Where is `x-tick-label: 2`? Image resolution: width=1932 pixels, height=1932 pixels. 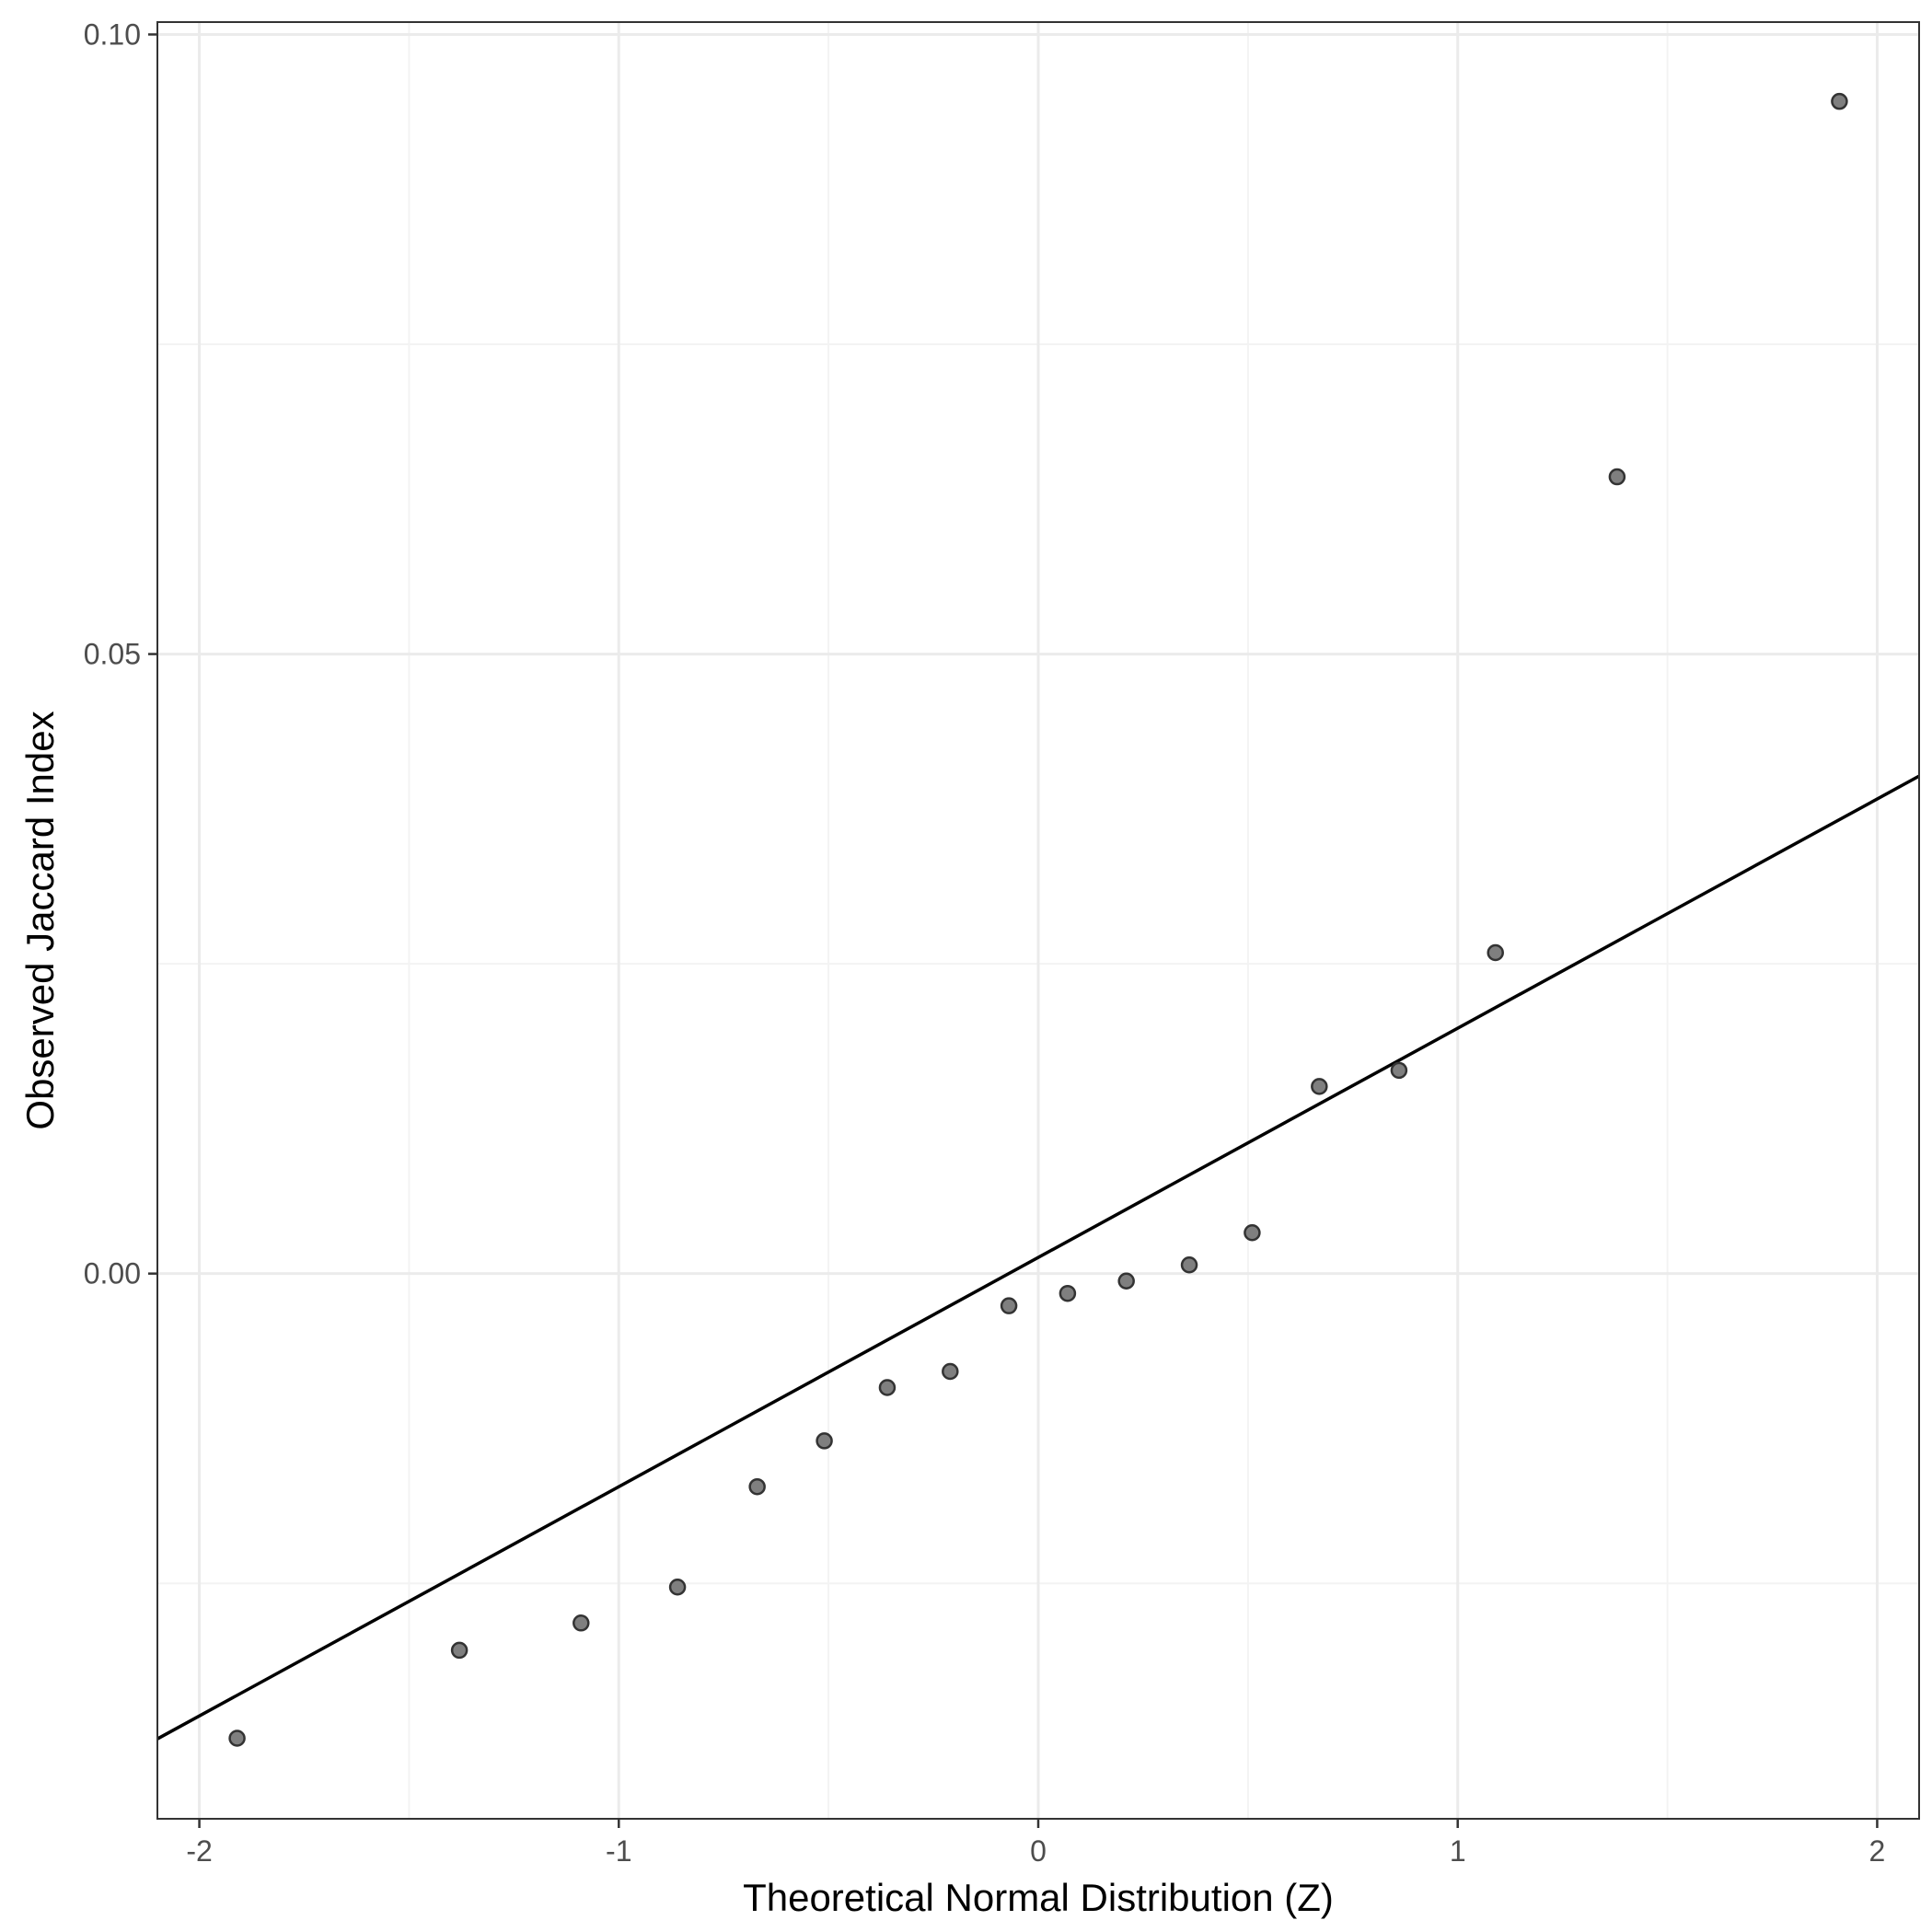 x-tick-label: 2 is located at coordinates (1878, 1851).